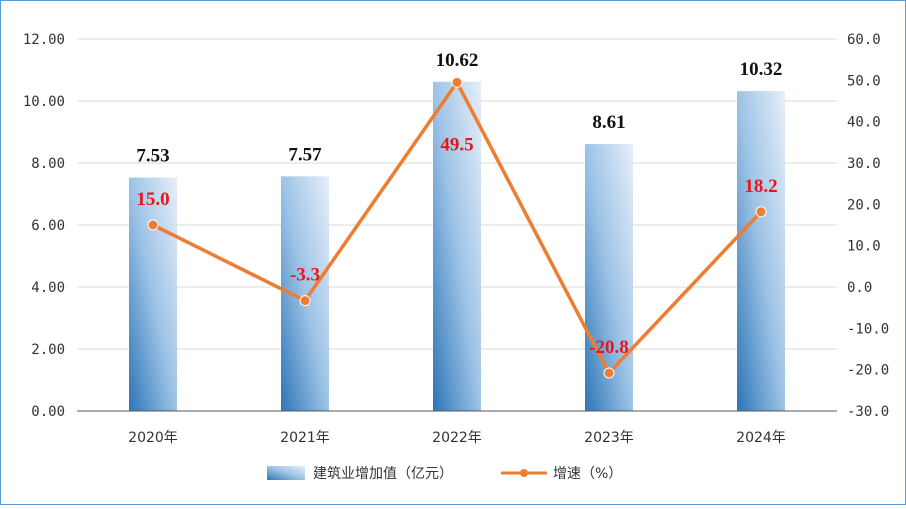 Image resolution: width=906 pixels, height=509 pixels. I want to click on x-tick-label: 2021年, so click(305, 438).